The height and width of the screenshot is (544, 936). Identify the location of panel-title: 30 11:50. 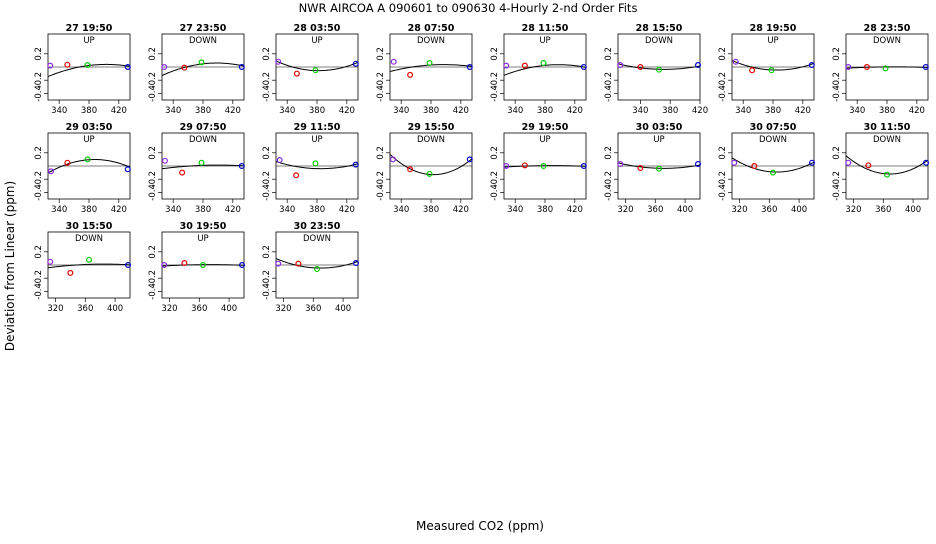
(887, 127).